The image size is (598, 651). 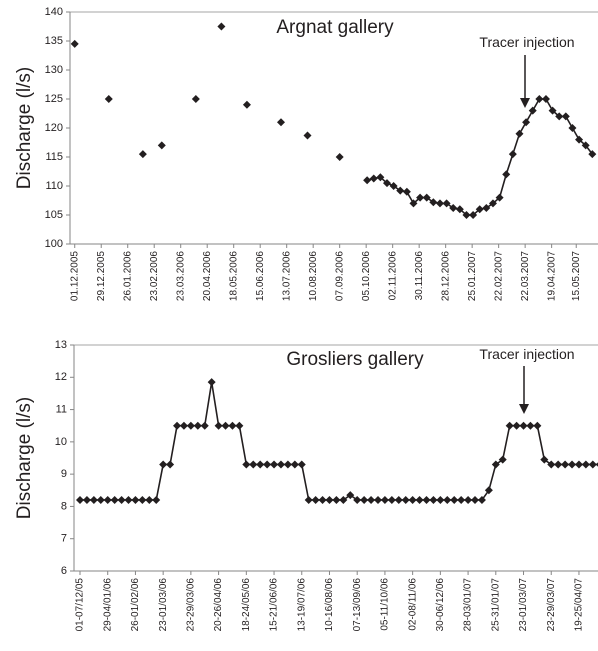 I want to click on y-tick-label: 125, so click(x=54, y=99).